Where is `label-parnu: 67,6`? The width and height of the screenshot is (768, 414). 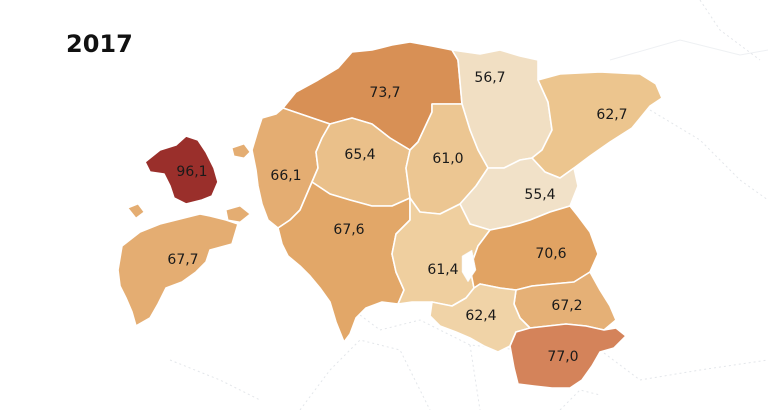 label-parnu: 67,6 is located at coordinates (348, 230).